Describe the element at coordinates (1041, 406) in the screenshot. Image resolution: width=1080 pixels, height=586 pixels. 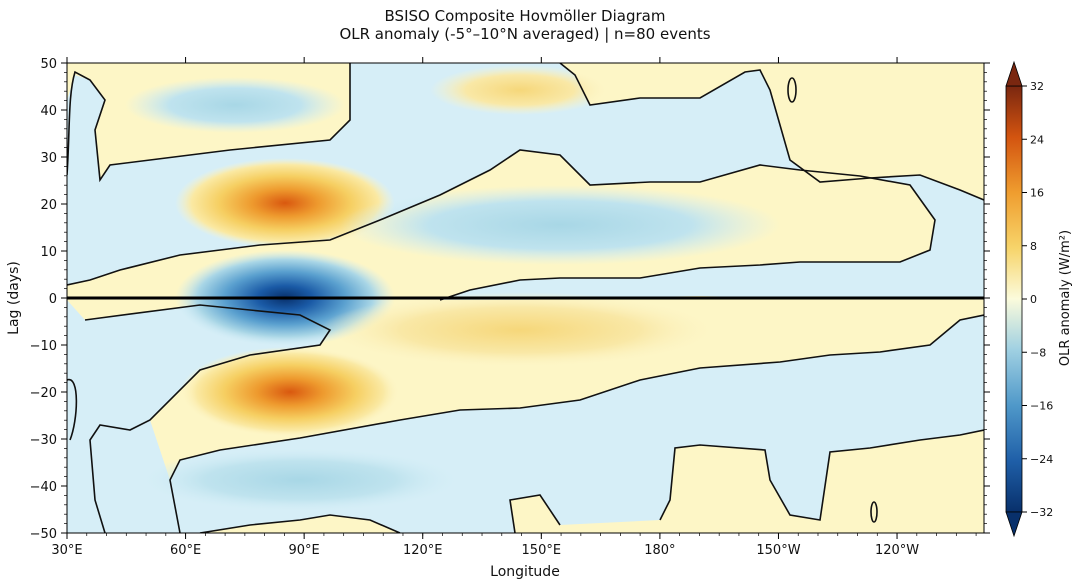
I see `colorbar-tick-label: −16` at that location.